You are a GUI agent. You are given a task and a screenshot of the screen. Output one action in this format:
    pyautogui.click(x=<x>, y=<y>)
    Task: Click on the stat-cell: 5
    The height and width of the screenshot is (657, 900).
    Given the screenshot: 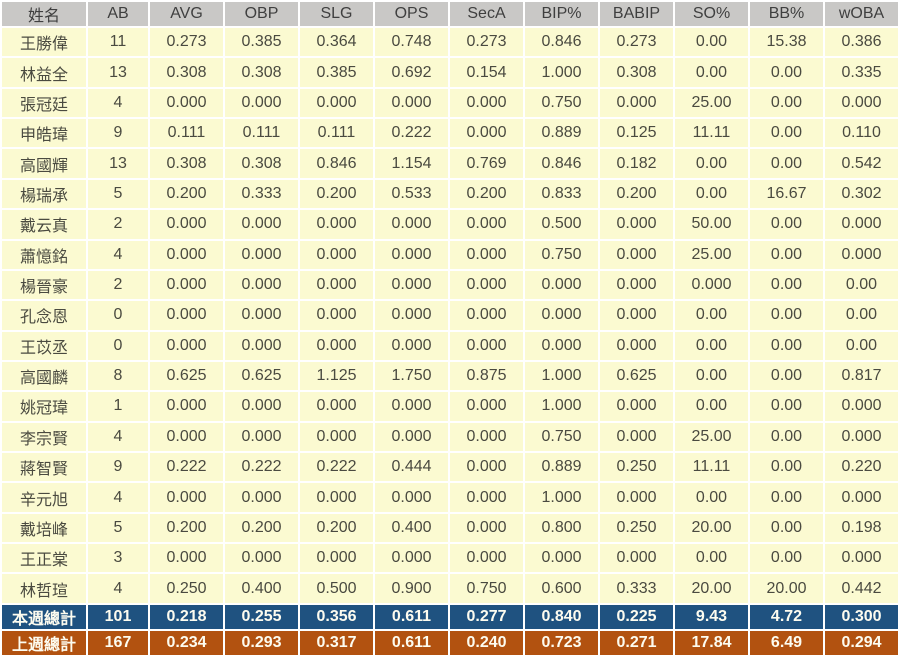 What is the action you would take?
    pyautogui.click(x=118, y=194)
    